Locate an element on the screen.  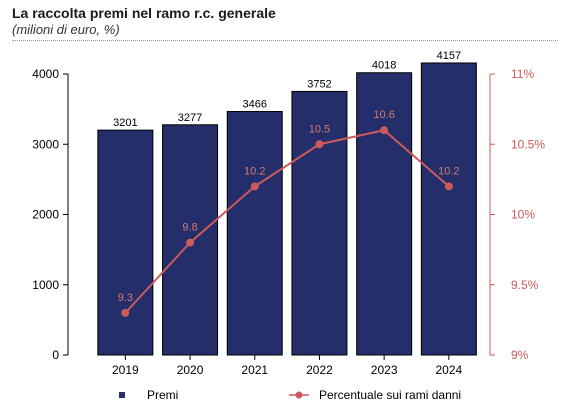
right-axis-tick-label: 10.5% is located at coordinates (528, 144).